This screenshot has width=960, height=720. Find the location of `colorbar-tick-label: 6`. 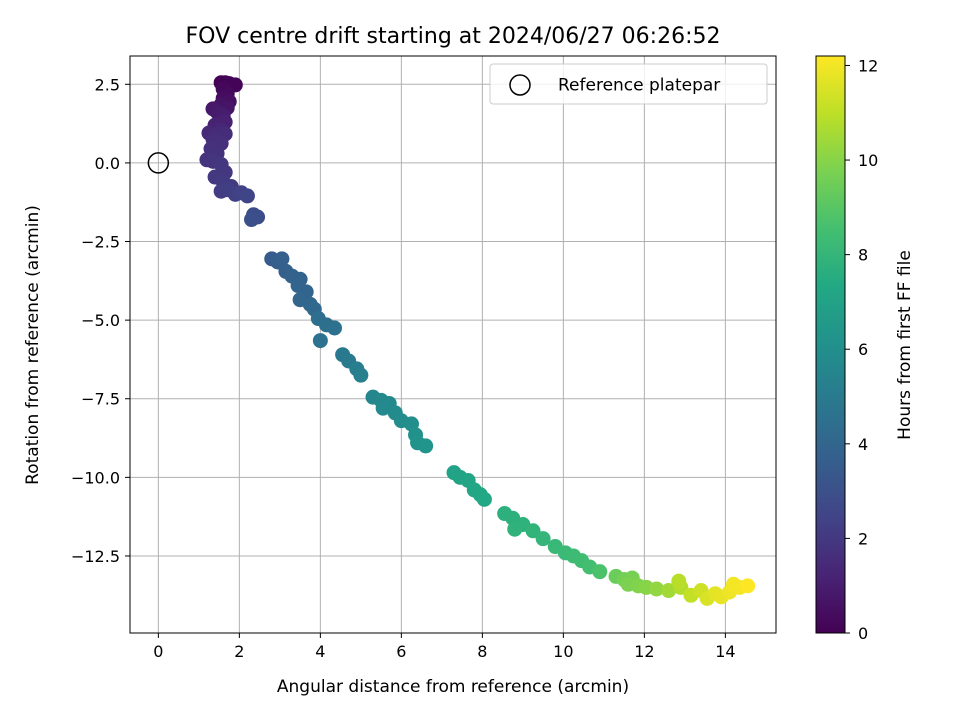

colorbar-tick-label: 6 is located at coordinates (863, 349).